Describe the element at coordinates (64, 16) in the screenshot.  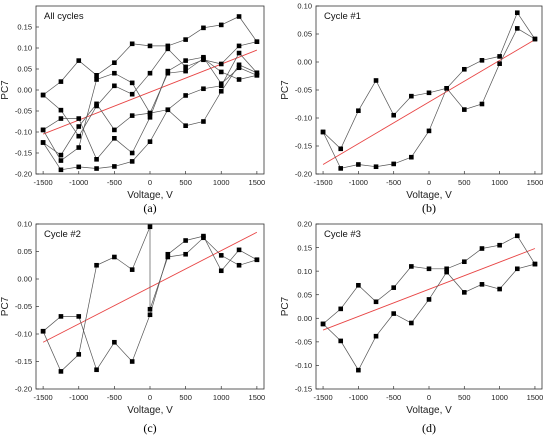
I see `panel-title: All cycles` at that location.